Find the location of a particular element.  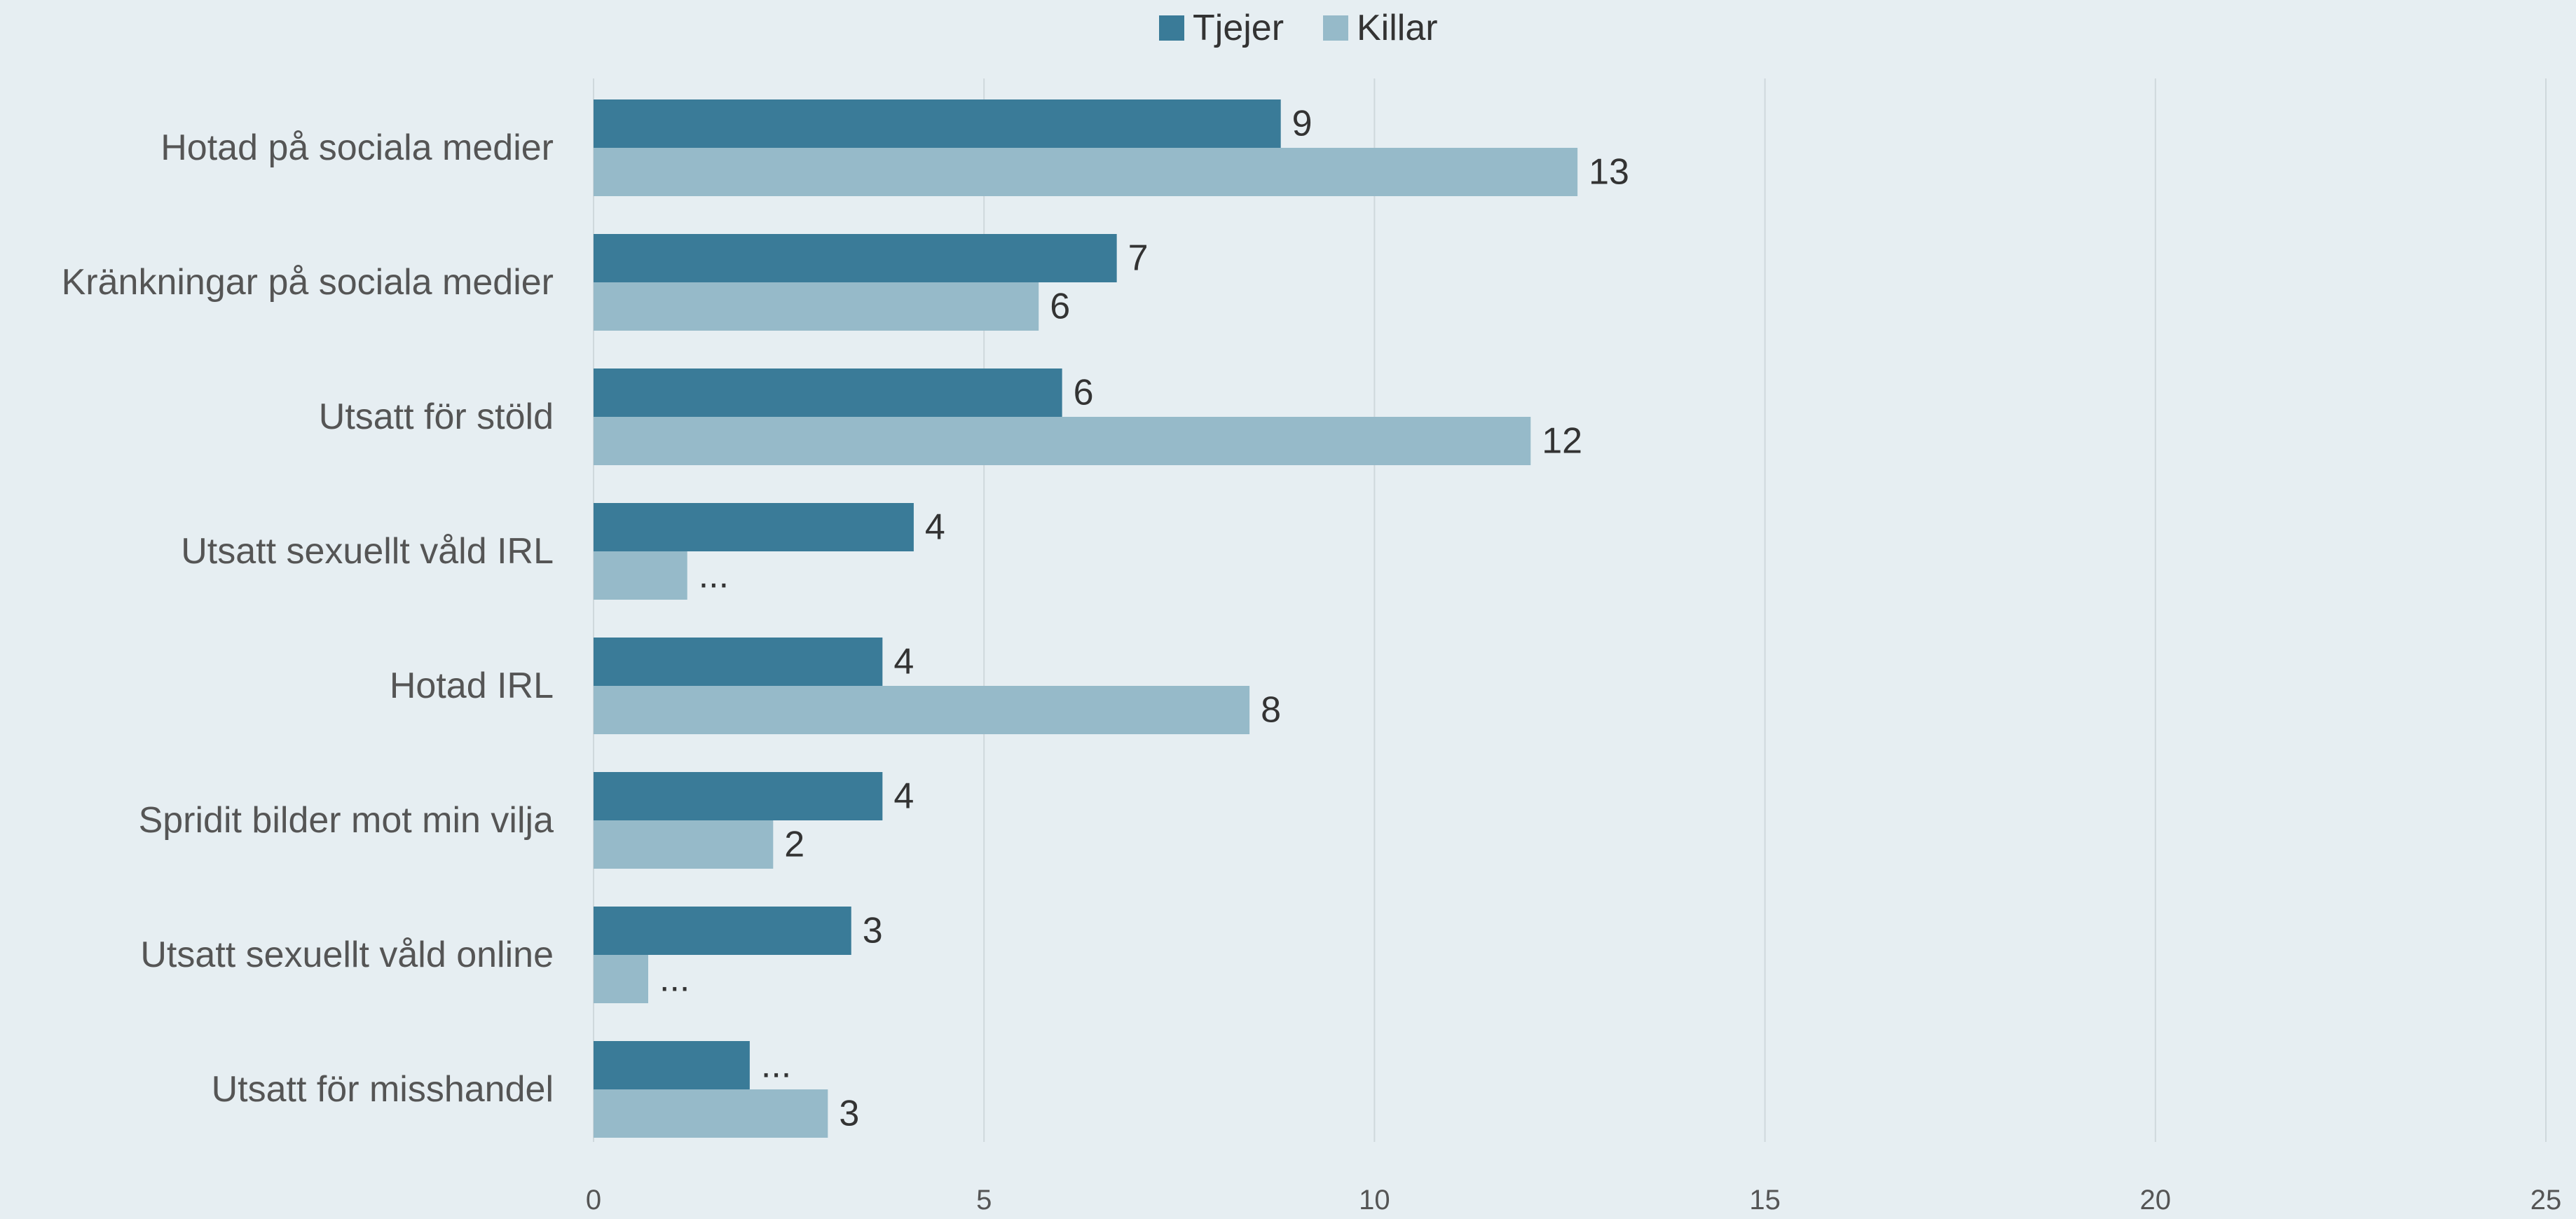

category-label: Utsatt sexuellt våld online is located at coordinates (347, 955).